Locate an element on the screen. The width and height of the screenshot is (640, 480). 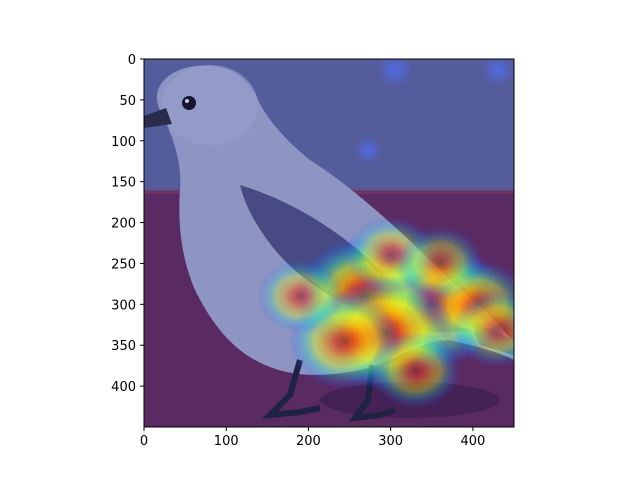
y-tick-label: 150 is located at coordinates (123, 183).